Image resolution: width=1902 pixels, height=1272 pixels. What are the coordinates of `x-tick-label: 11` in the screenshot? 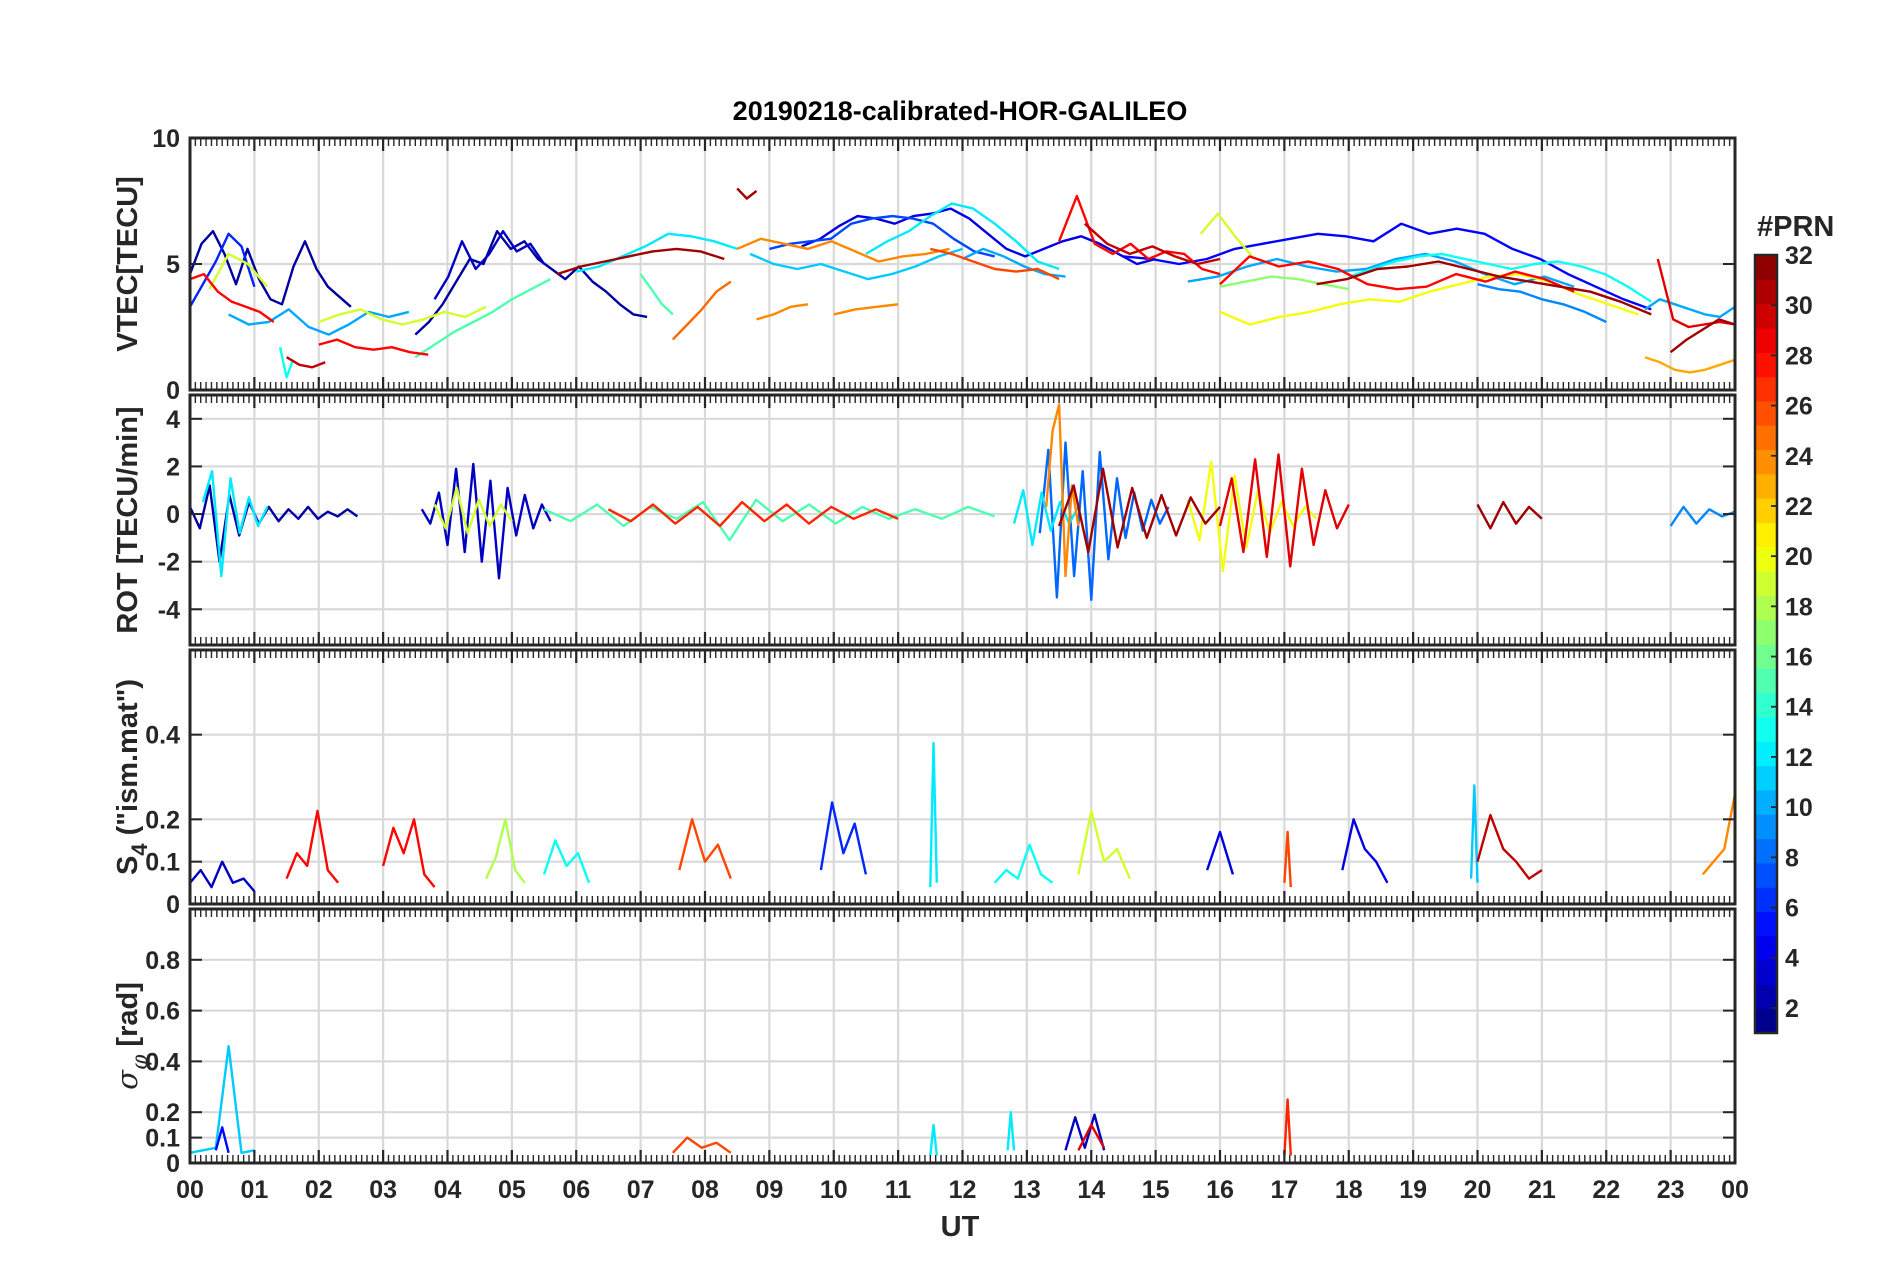 It's located at (898, 1190).